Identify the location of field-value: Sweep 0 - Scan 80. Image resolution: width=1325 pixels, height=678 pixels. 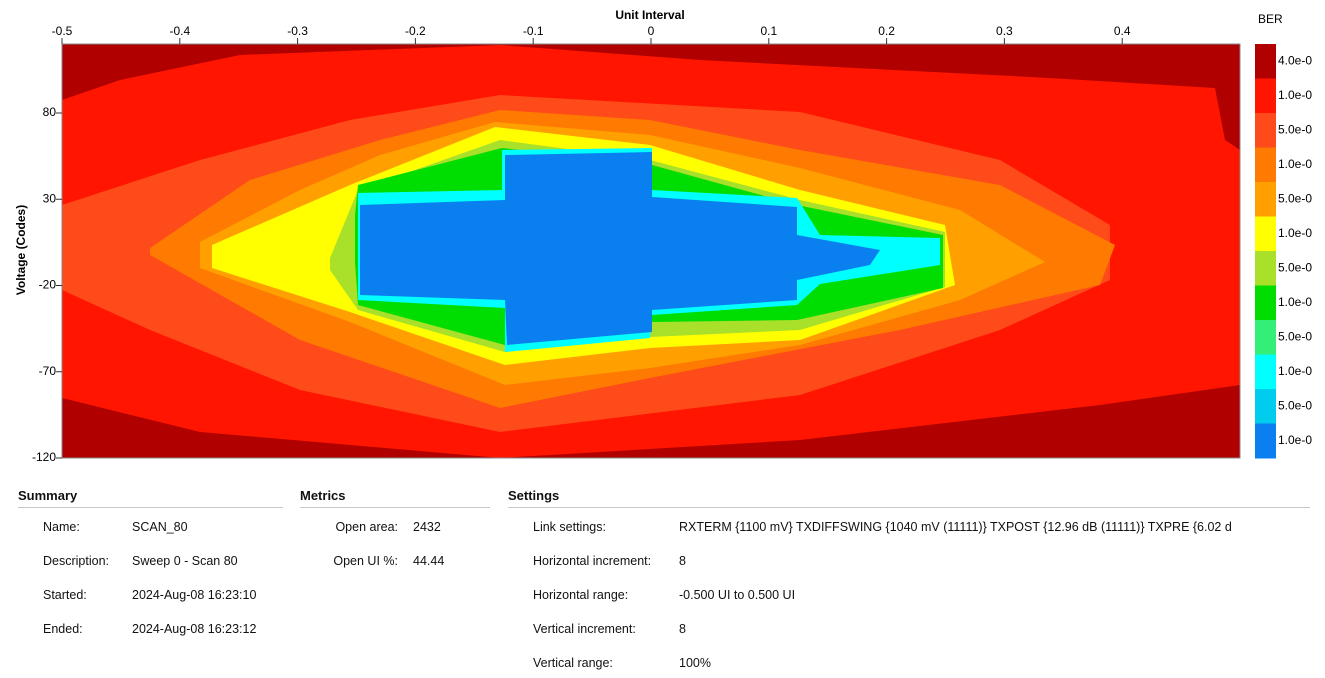
(185, 561).